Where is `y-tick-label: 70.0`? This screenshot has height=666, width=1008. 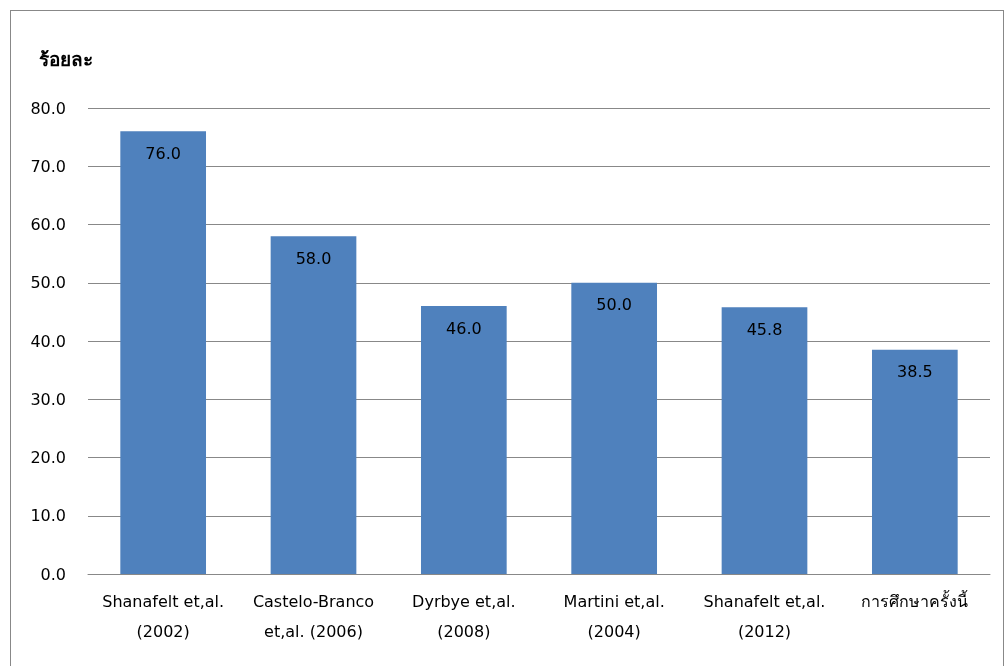 y-tick-label: 70.0 is located at coordinates (48, 166).